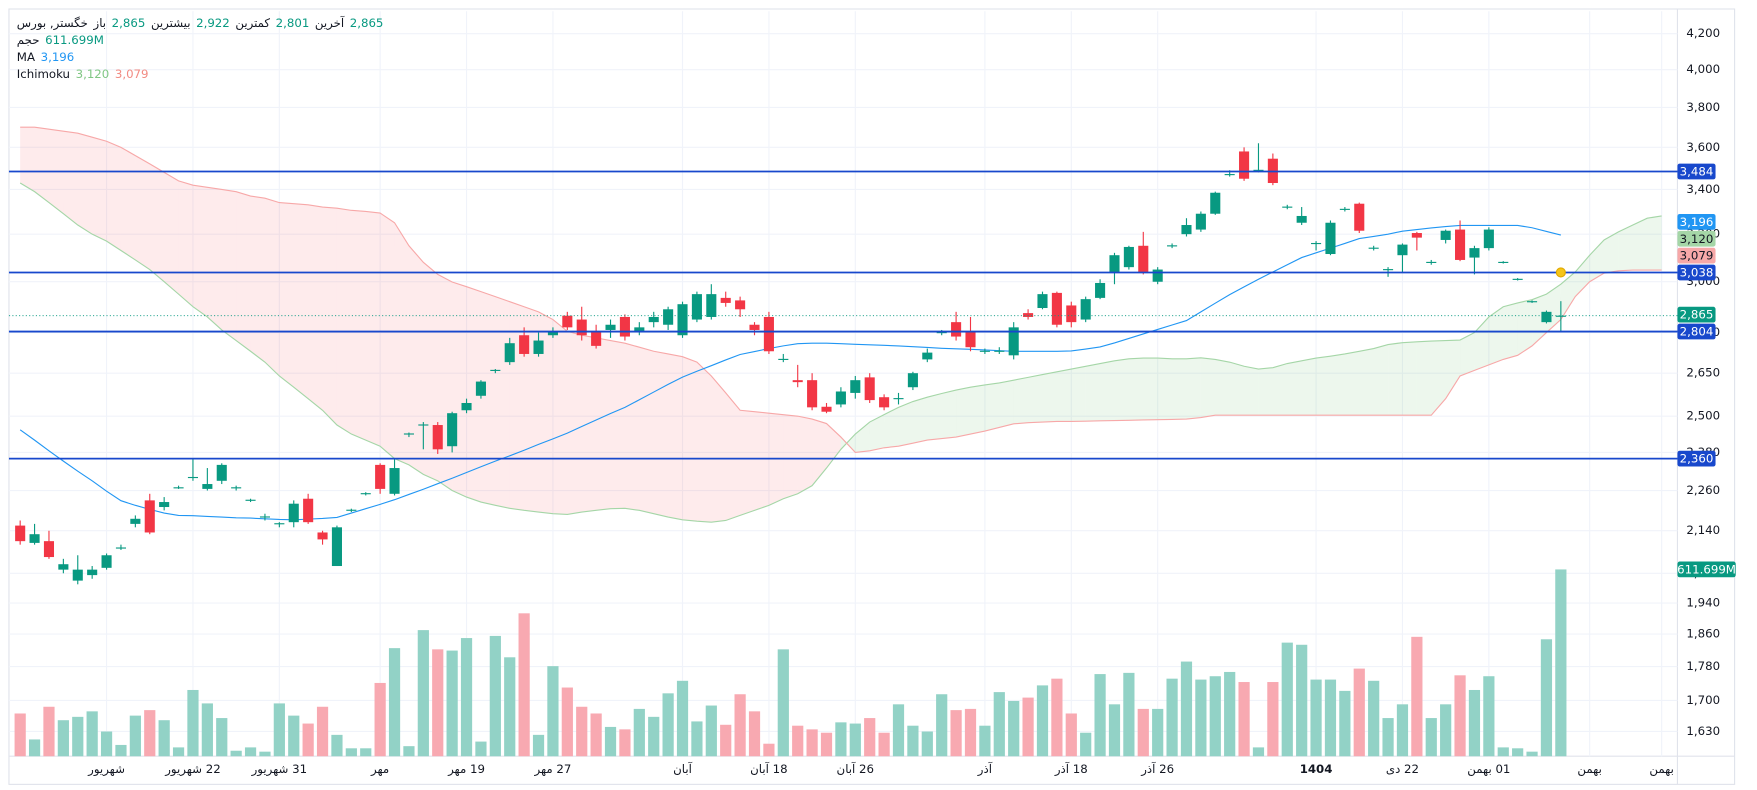 The image size is (1757, 790). I want to click on price-box-label: 2,360, so click(1697, 459).